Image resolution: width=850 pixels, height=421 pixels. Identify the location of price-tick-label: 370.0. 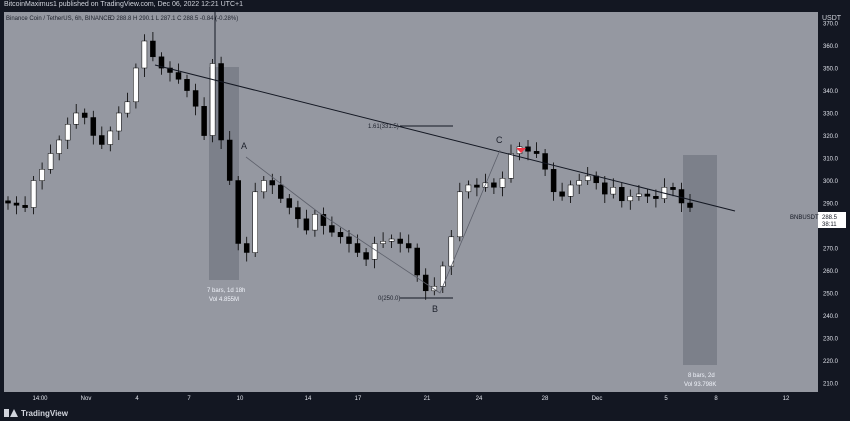
(831, 25).